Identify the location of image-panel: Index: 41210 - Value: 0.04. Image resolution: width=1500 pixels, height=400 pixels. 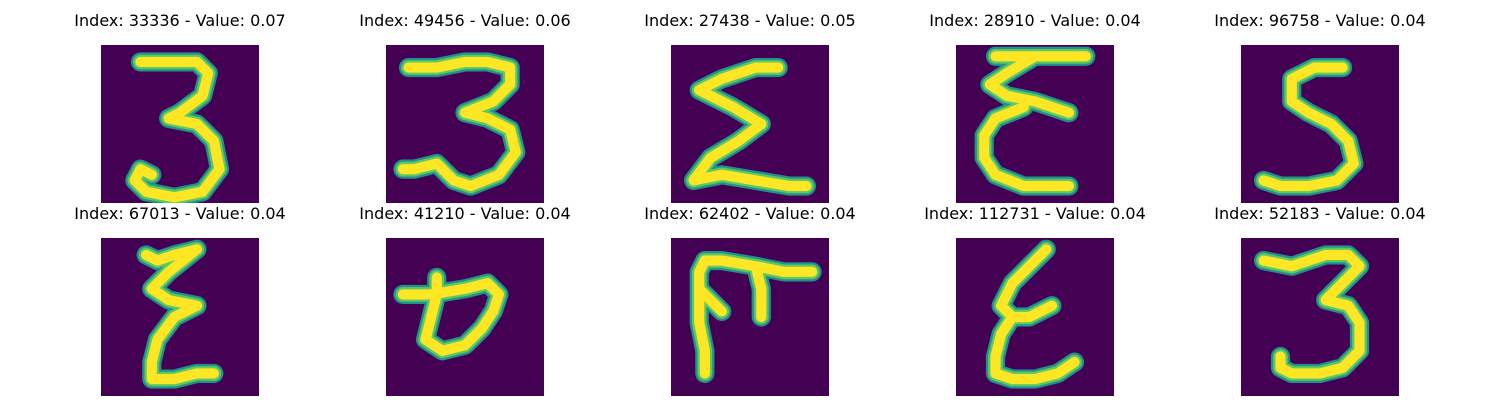
(465, 300).